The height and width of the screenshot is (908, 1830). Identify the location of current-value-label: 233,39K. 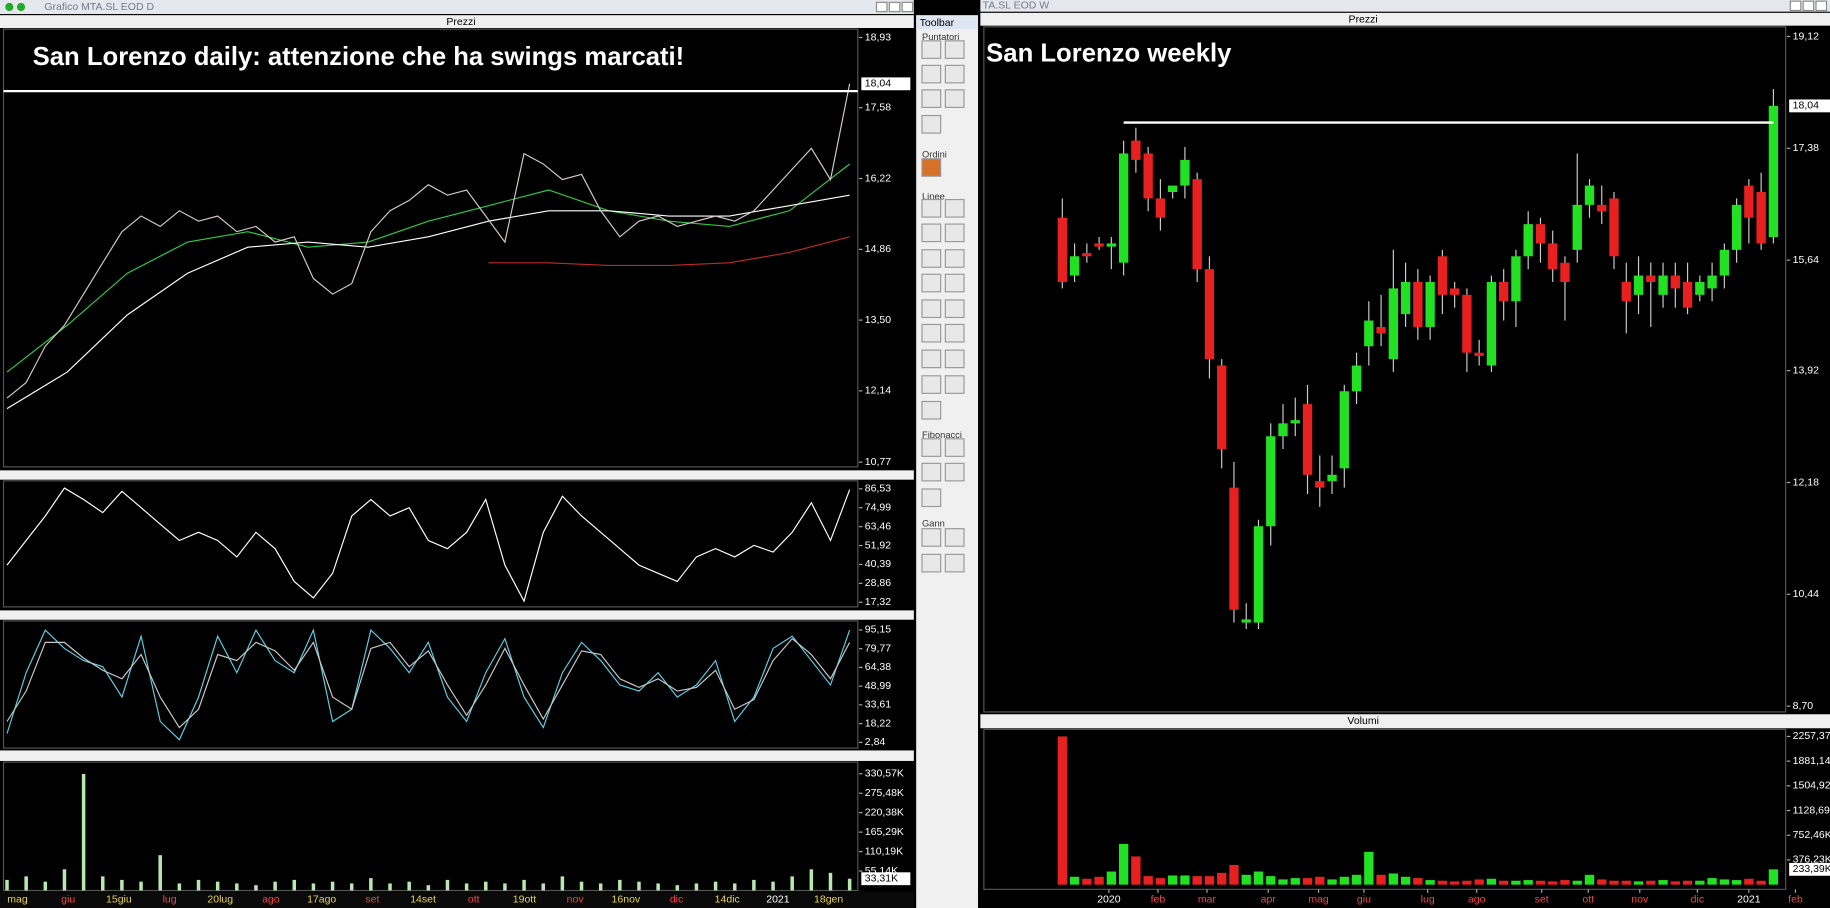
(1811, 869).